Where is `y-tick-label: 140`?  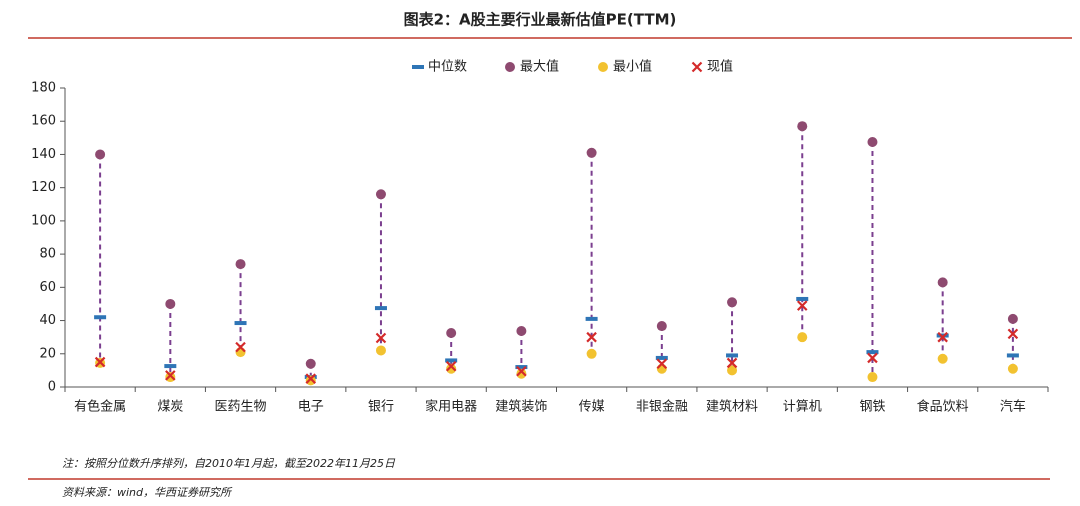
y-tick-label: 140 is located at coordinates (43, 154).